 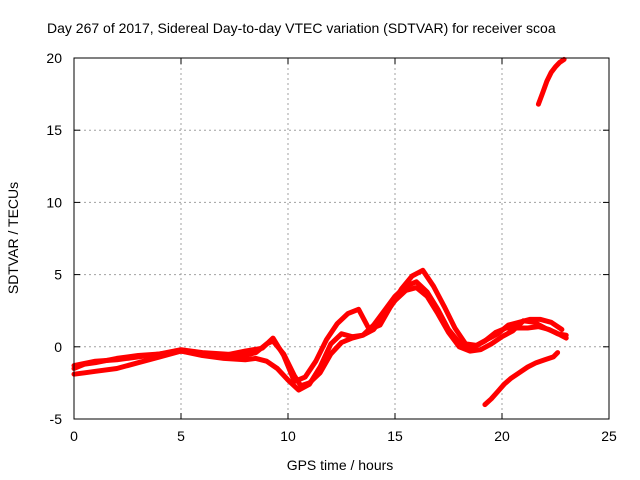 I want to click on y-tick-label: -5, so click(x=56, y=419).